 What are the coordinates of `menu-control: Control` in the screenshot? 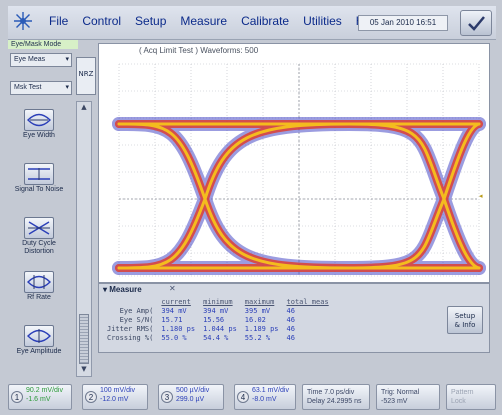 It's located at (102, 21).